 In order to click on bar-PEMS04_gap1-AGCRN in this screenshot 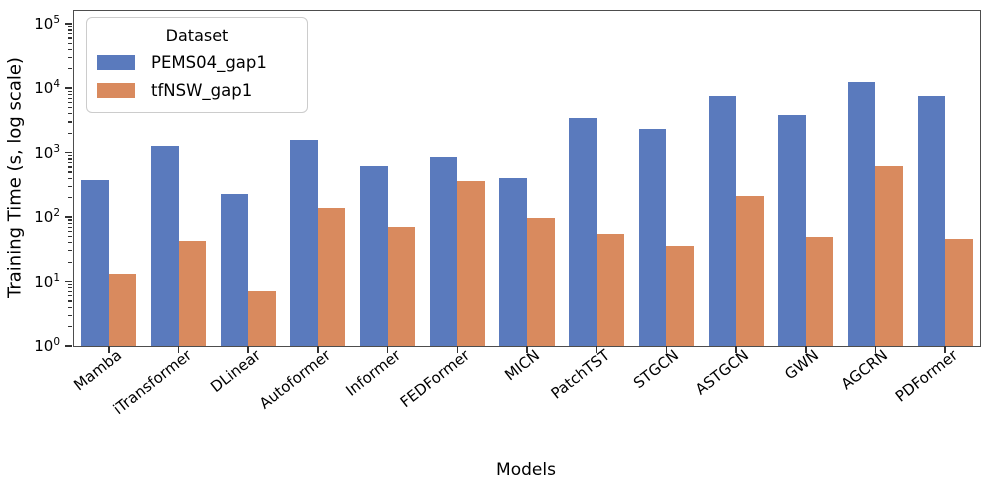, I will do `click(861, 214)`.